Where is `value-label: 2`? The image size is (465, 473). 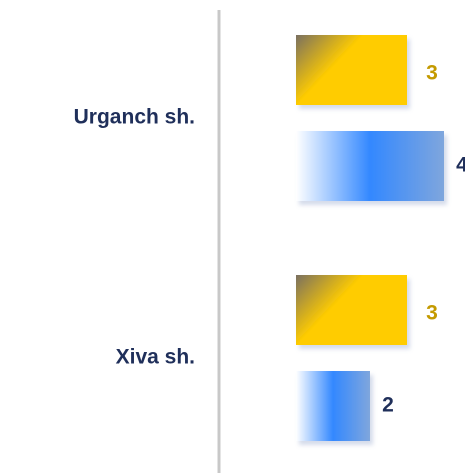
value-label: 2 is located at coordinates (388, 405).